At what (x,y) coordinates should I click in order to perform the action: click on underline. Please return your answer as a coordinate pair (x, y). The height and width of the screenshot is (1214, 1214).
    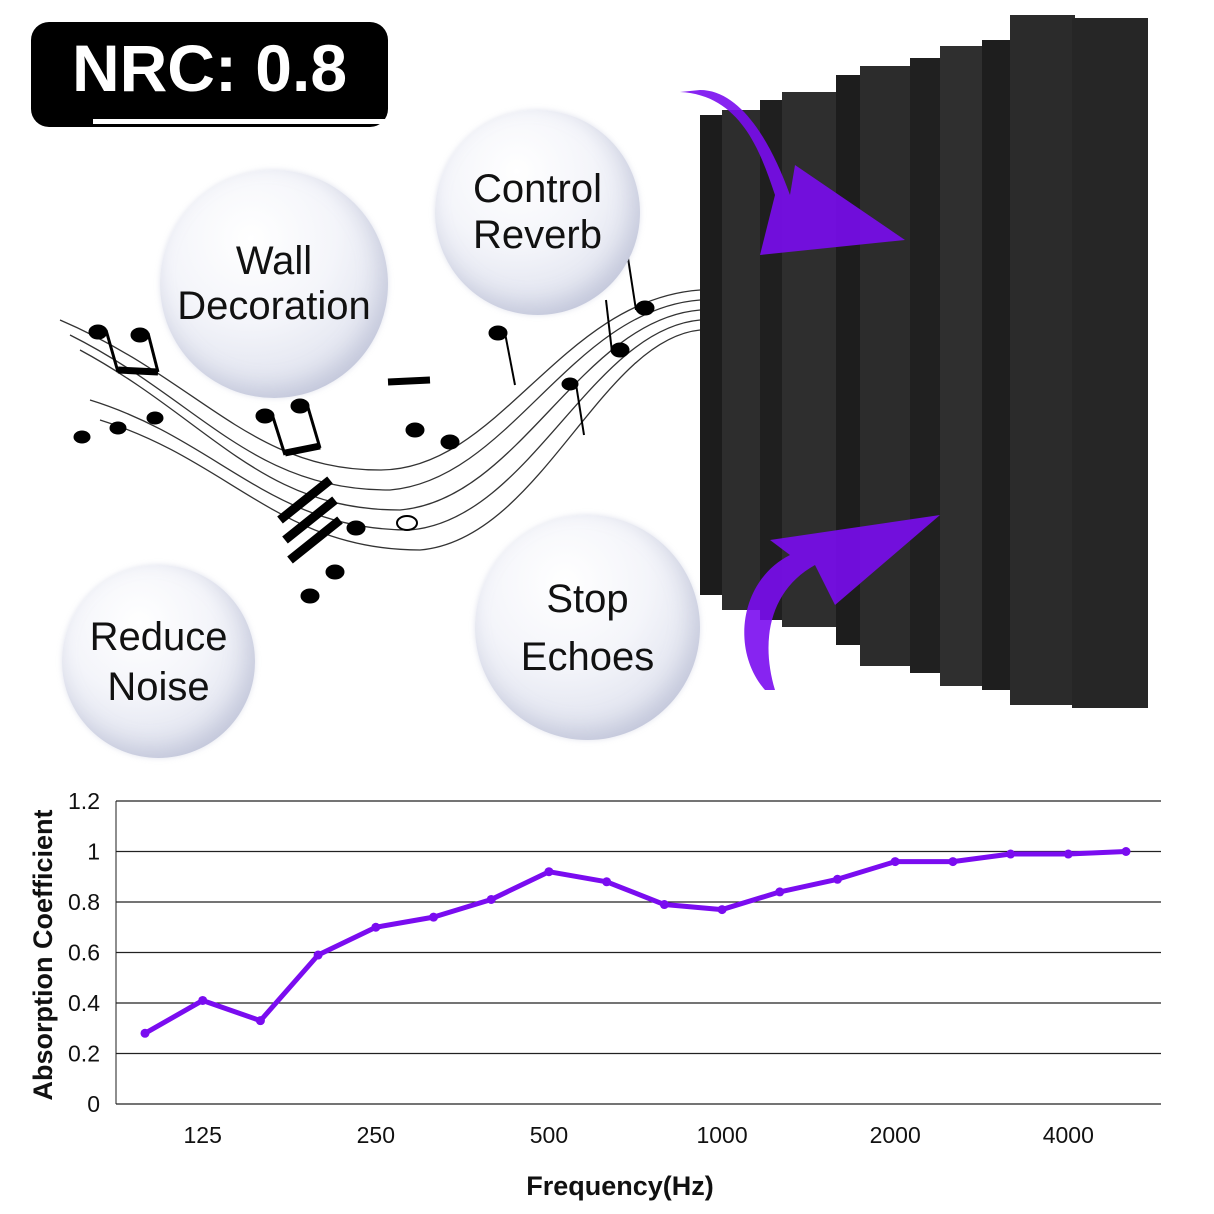
    Looking at the image, I should click on (241, 121).